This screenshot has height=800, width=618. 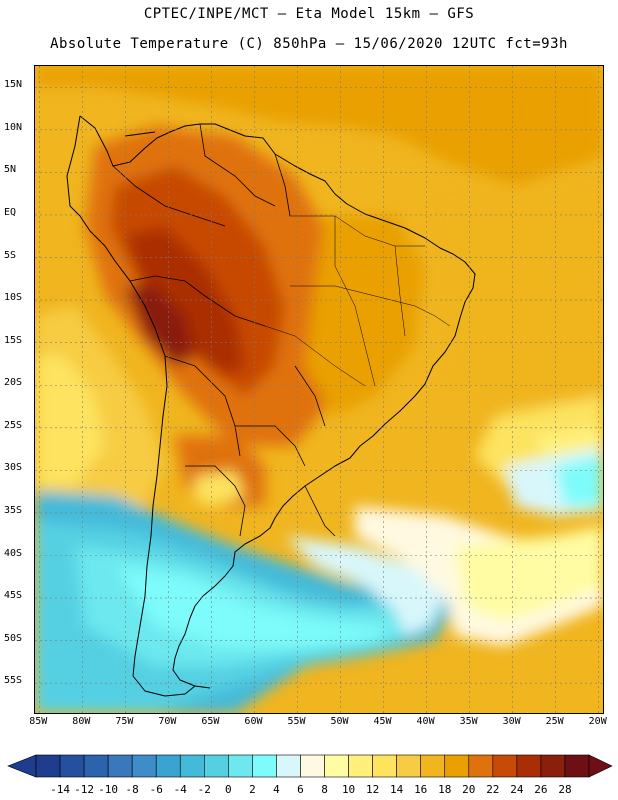 What do you see at coordinates (348, 789) in the screenshot?
I see `colorbar-label: 10` at bounding box center [348, 789].